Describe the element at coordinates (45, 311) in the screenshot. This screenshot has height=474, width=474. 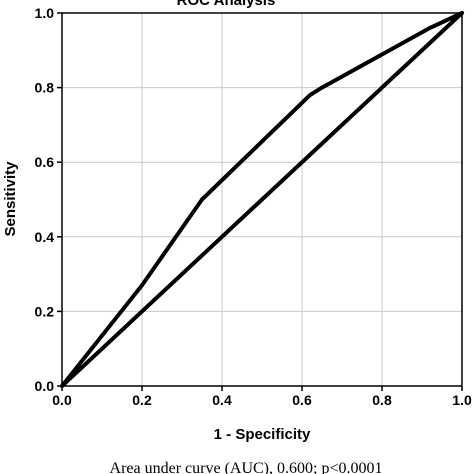
I see `y-tick-label: 0.2` at that location.